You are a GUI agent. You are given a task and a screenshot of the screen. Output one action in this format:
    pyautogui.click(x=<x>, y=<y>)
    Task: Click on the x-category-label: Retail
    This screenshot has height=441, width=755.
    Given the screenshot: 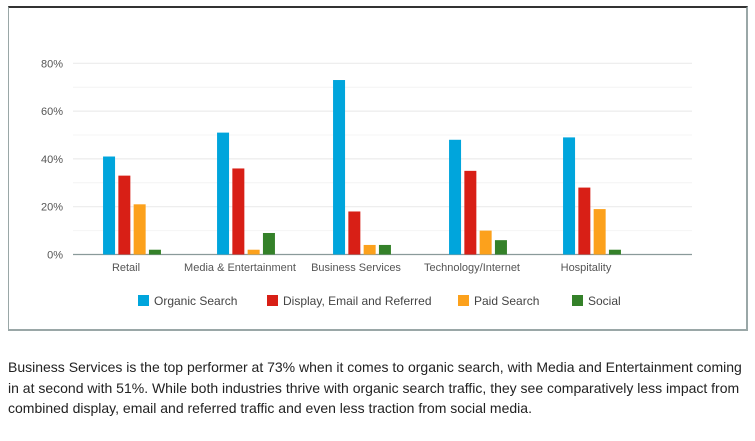 What is the action you would take?
    pyautogui.click(x=126, y=268)
    